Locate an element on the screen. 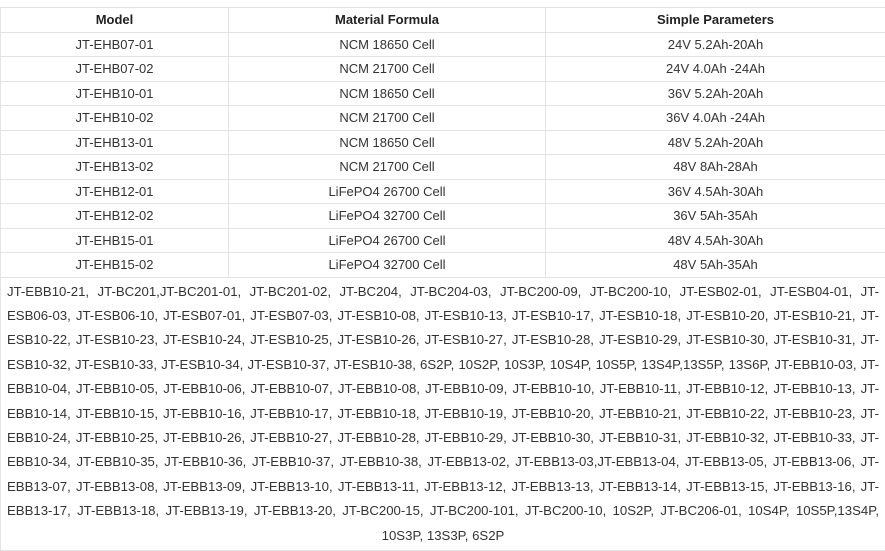 The width and height of the screenshot is (885, 551). header-cell: Simple Parameters is located at coordinates (715, 20).